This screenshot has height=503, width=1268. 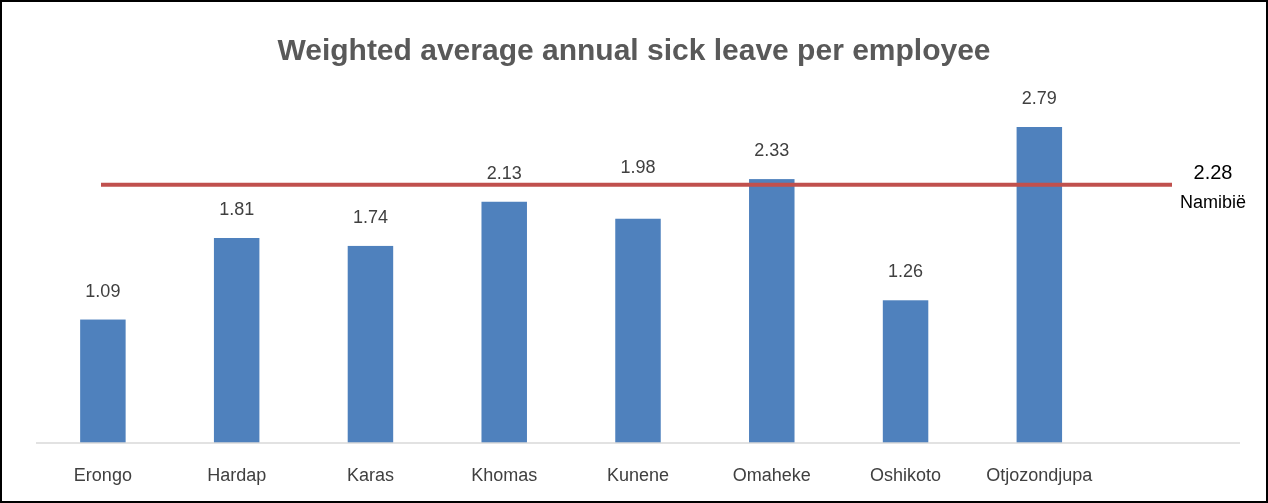 I want to click on data-label: 2.79, so click(x=1039, y=98).